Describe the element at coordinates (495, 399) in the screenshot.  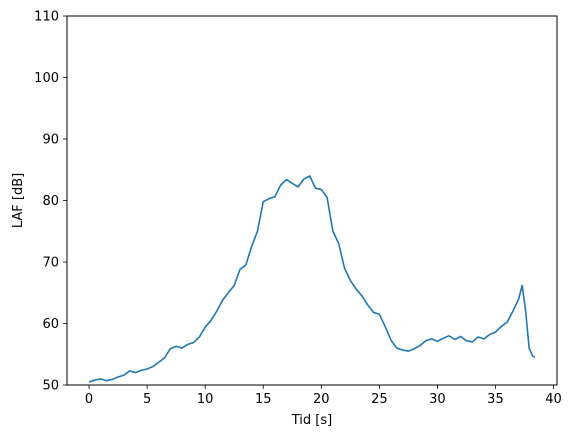
I see `x-tick-label: 35` at that location.